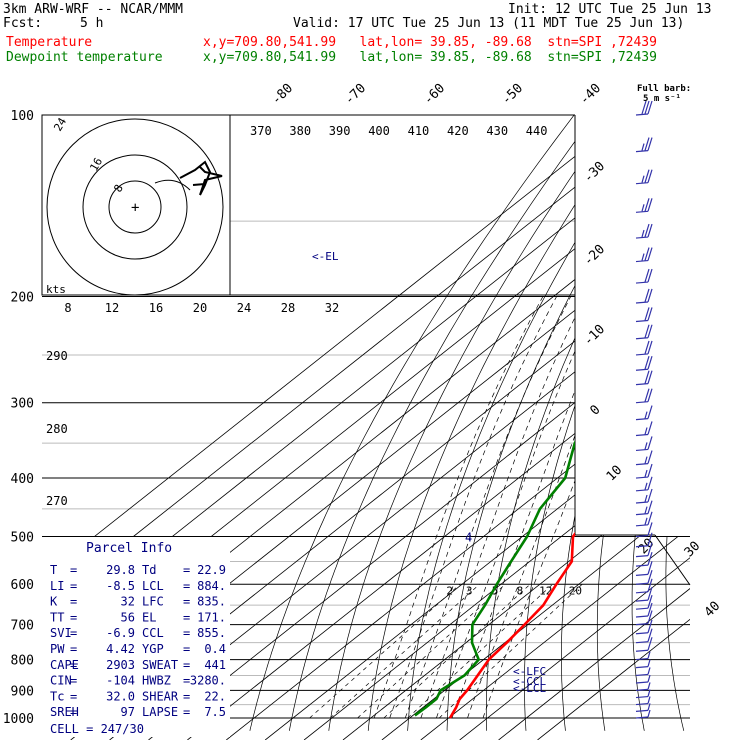 The image size is (740, 740). What do you see at coordinates (208, 681) in the screenshot?
I see `parcel-value: 3280.` at bounding box center [208, 681].